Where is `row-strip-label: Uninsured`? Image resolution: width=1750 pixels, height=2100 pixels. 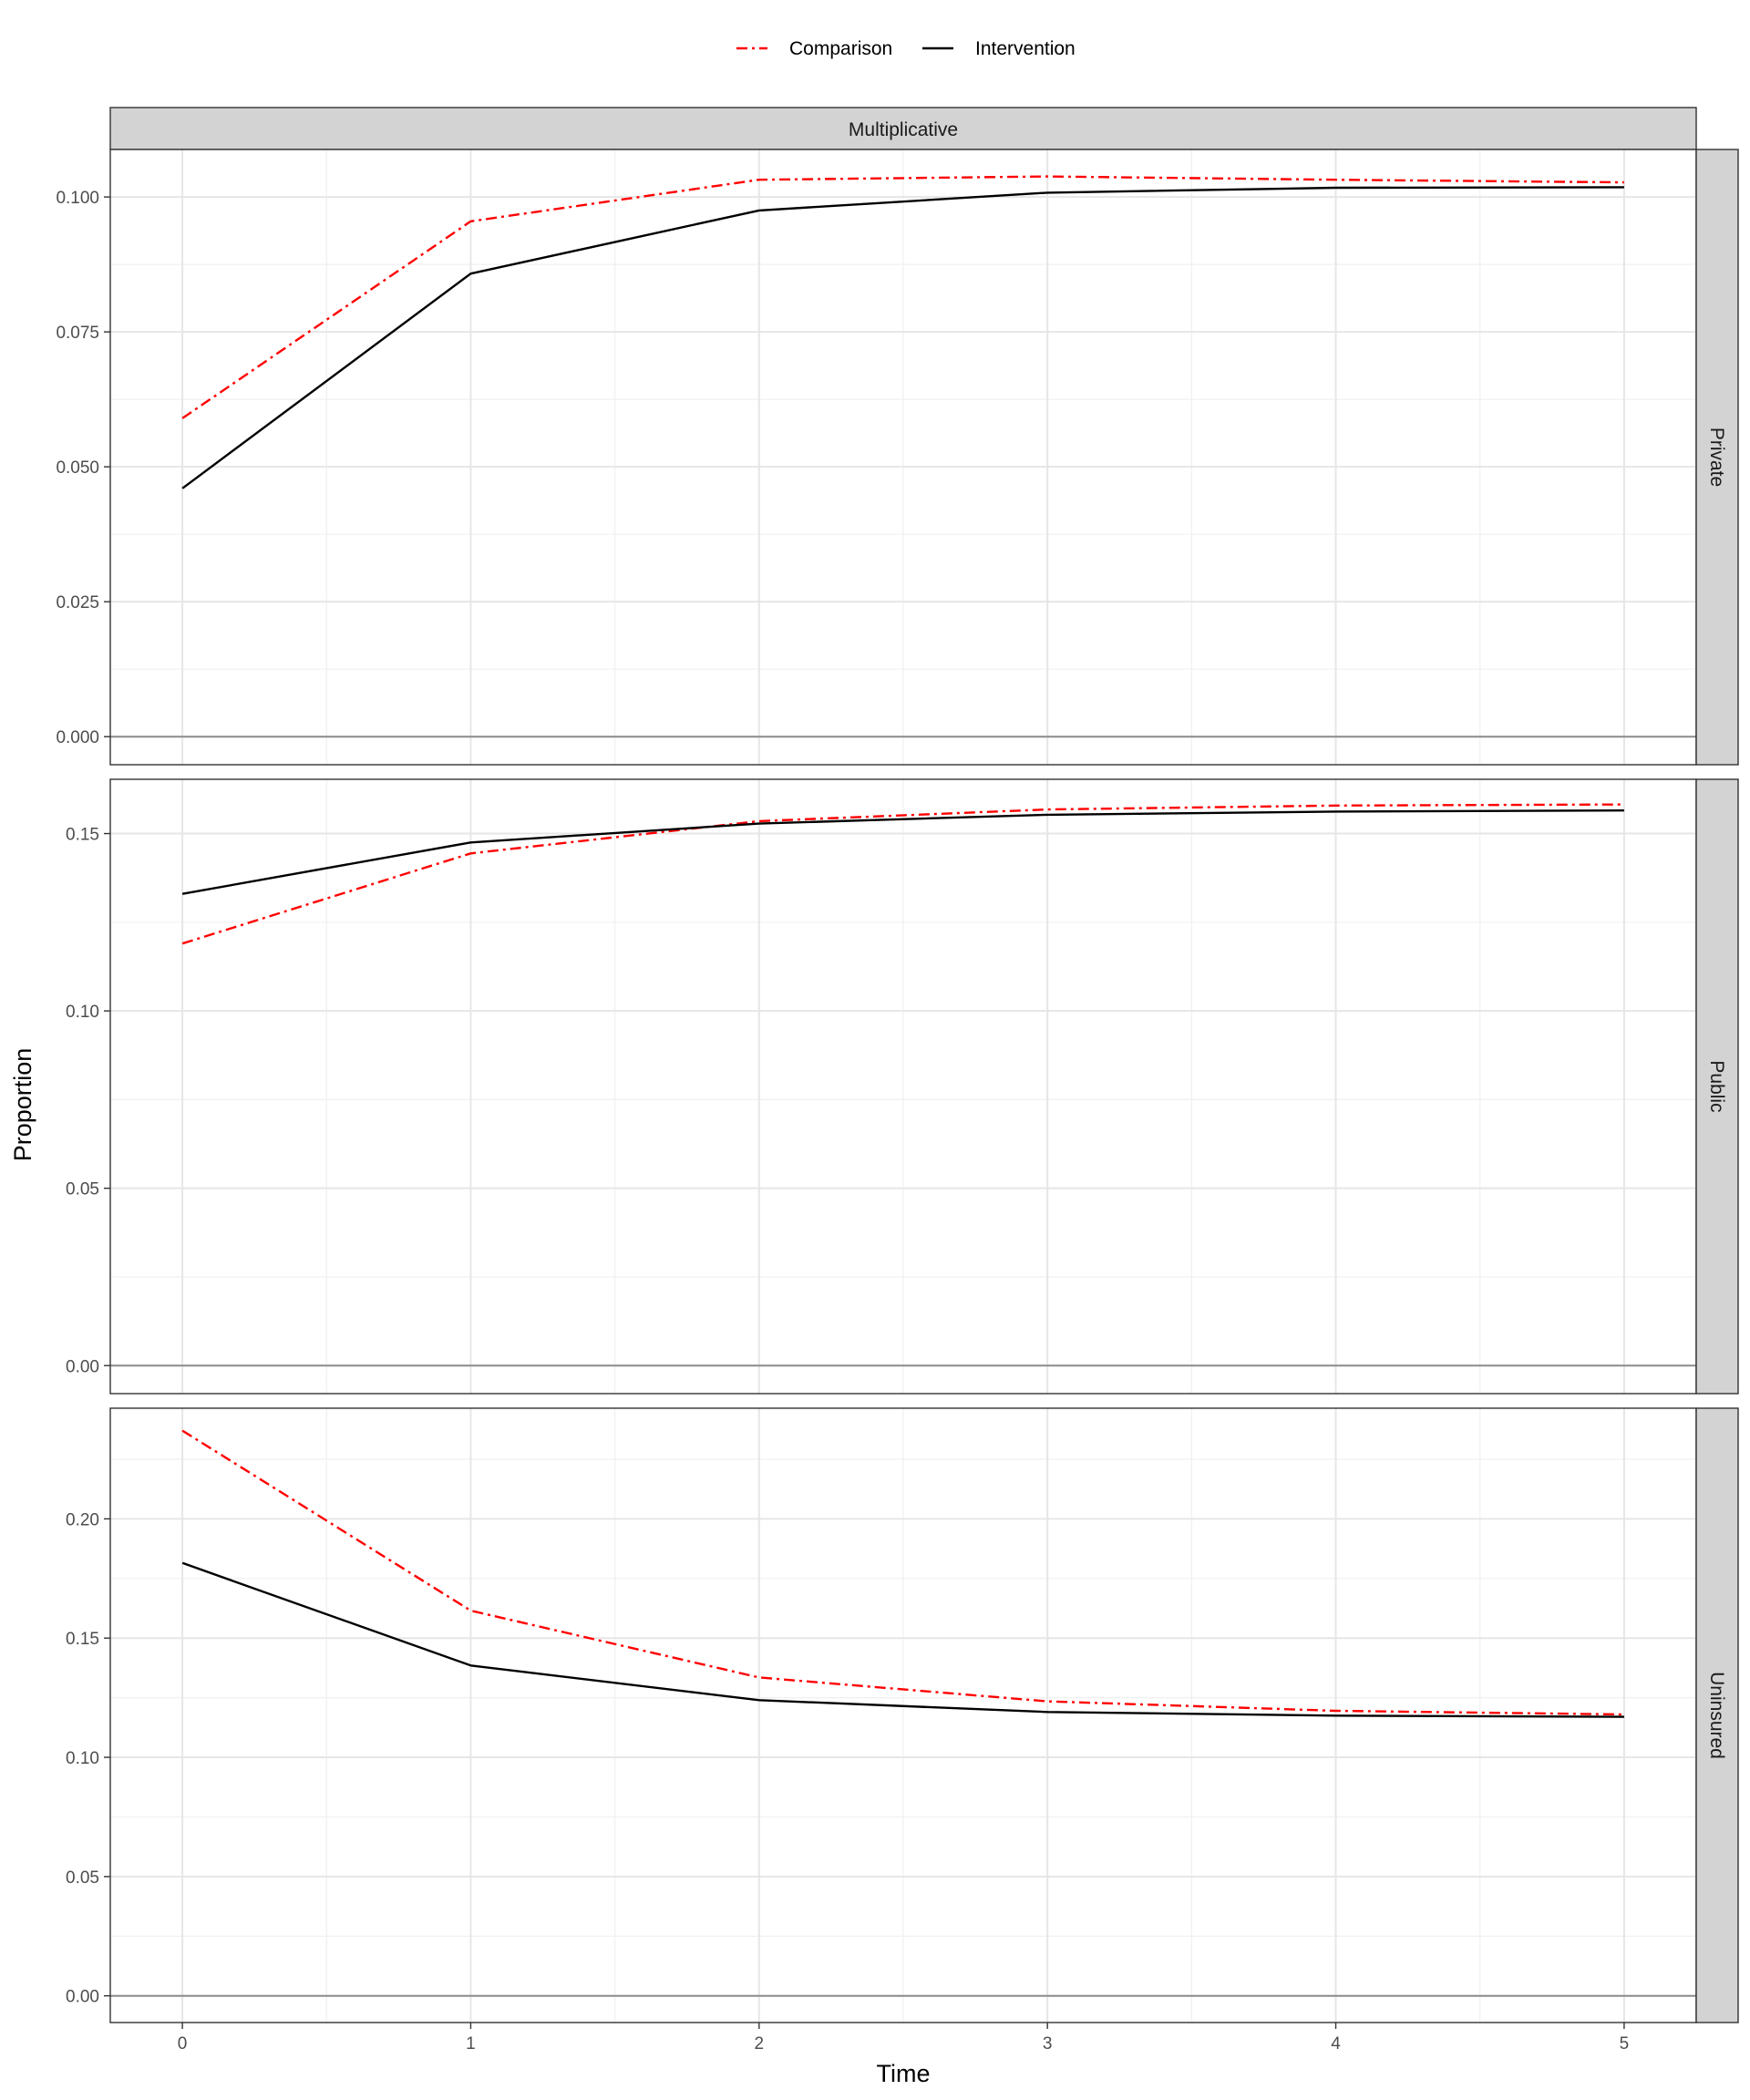 row-strip-label: Uninsured is located at coordinates (1717, 1716).